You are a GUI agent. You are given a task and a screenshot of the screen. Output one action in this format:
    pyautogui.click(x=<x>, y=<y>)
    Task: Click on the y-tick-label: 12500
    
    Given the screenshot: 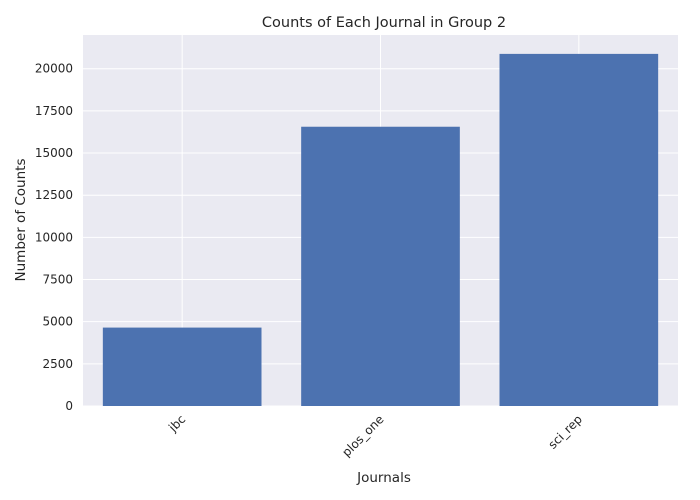 What is the action you would take?
    pyautogui.click(x=54, y=195)
    